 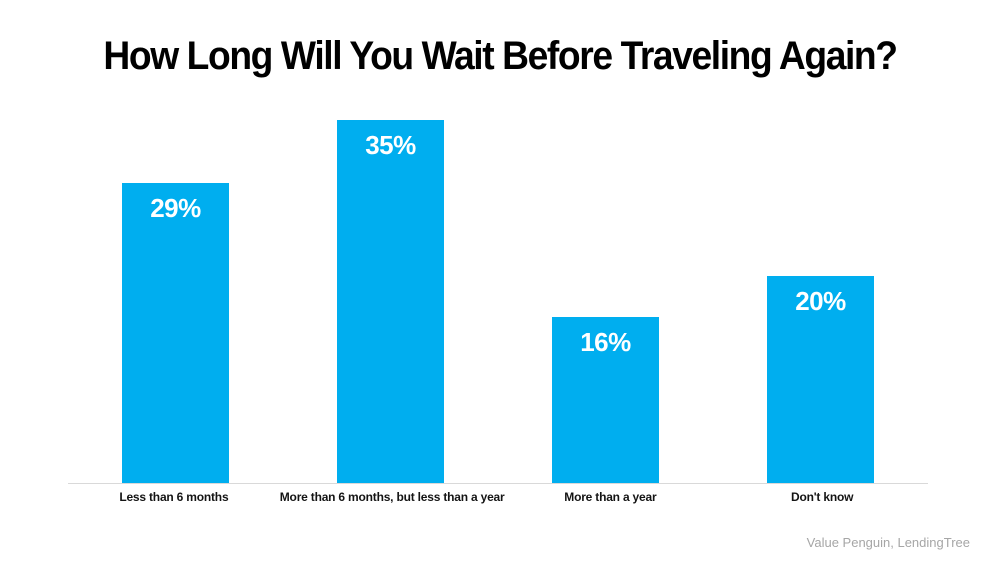 What do you see at coordinates (605, 400) in the screenshot?
I see `bar-3: 16%` at bounding box center [605, 400].